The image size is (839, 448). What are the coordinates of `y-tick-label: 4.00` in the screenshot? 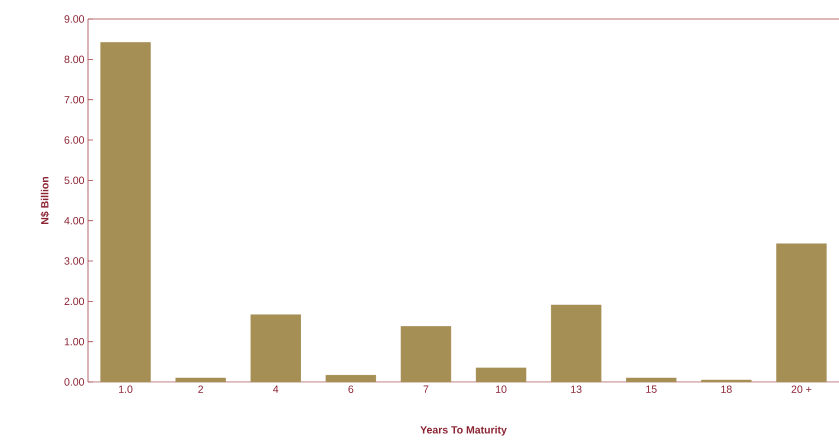 It's located at (74, 220).